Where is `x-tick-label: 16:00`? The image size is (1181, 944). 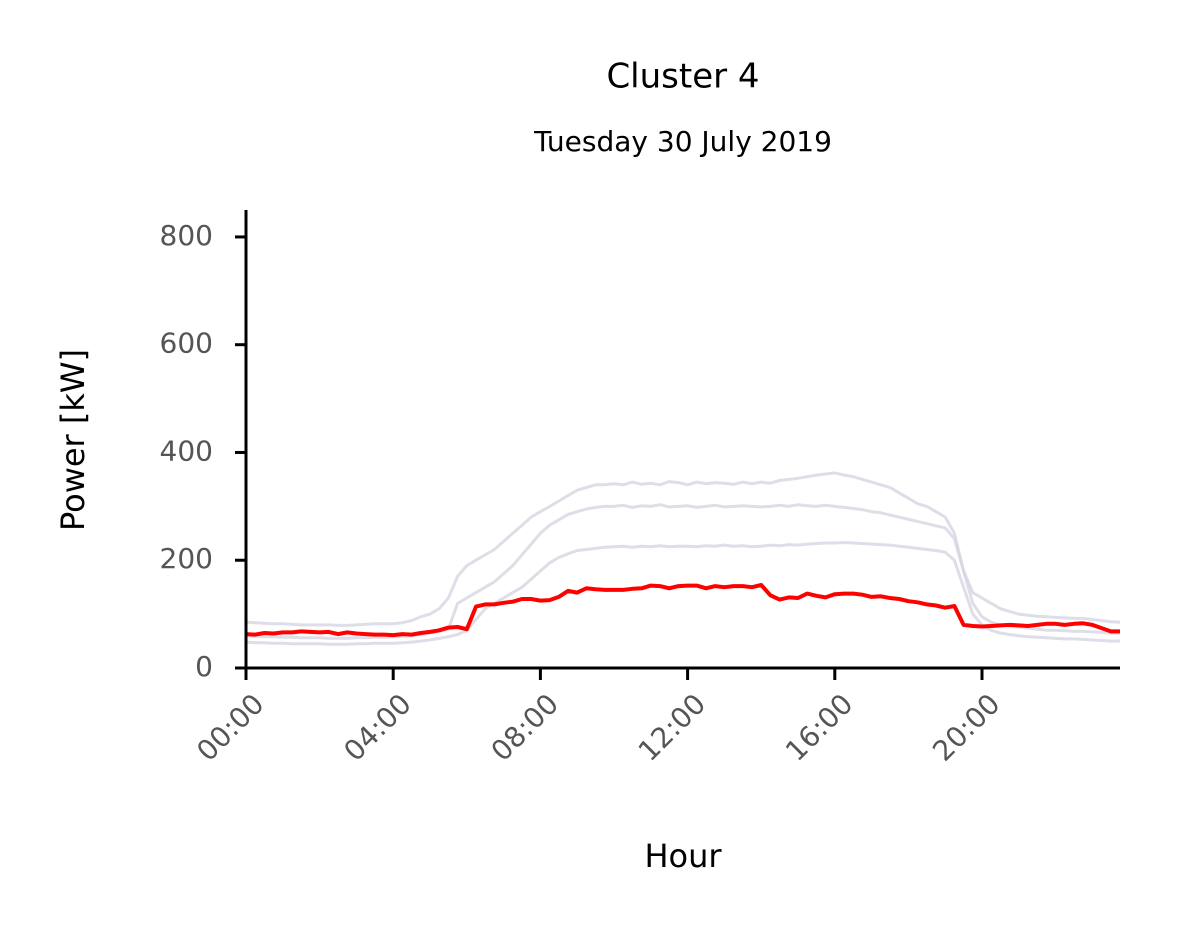 x-tick-label: 16:00 is located at coordinates (819, 727).